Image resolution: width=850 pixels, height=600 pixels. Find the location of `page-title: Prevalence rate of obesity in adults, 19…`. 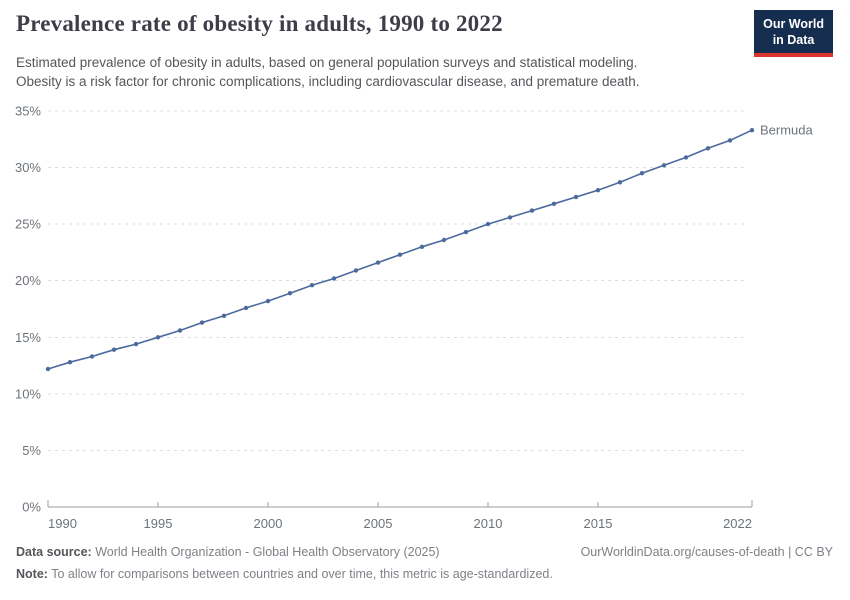

page-title: Prevalence rate of obesity in adults, 19… is located at coordinates (259, 23).